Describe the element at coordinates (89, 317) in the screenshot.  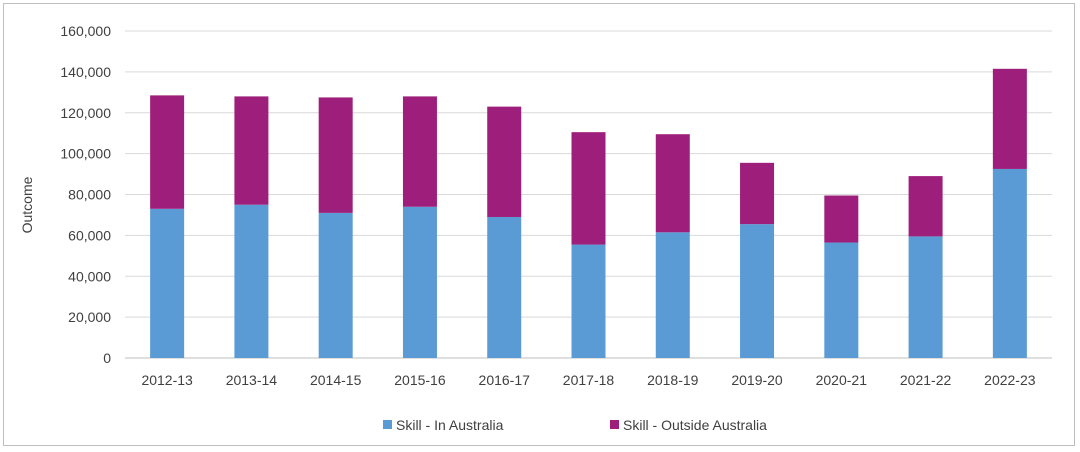
I see `y-tick-label: 20,000` at that location.